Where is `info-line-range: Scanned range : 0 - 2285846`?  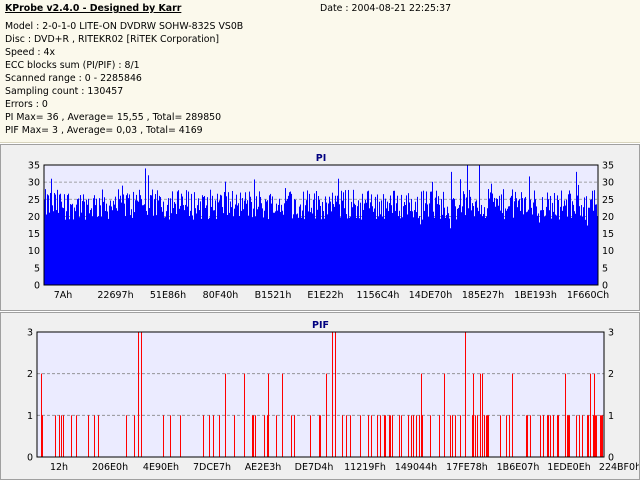
info-line-range: Scanned range : 0 - 2285846 is located at coordinates (73, 78).